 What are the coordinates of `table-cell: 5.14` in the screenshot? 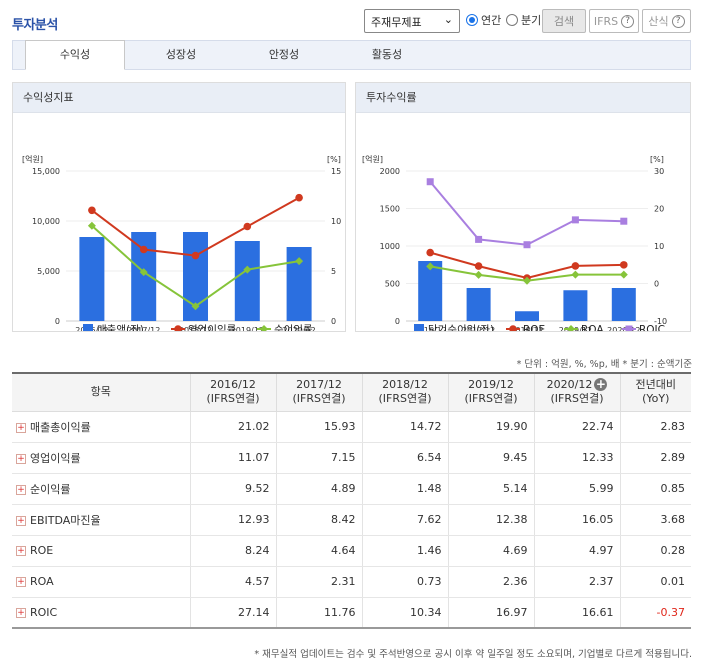 It's located at (490, 489).